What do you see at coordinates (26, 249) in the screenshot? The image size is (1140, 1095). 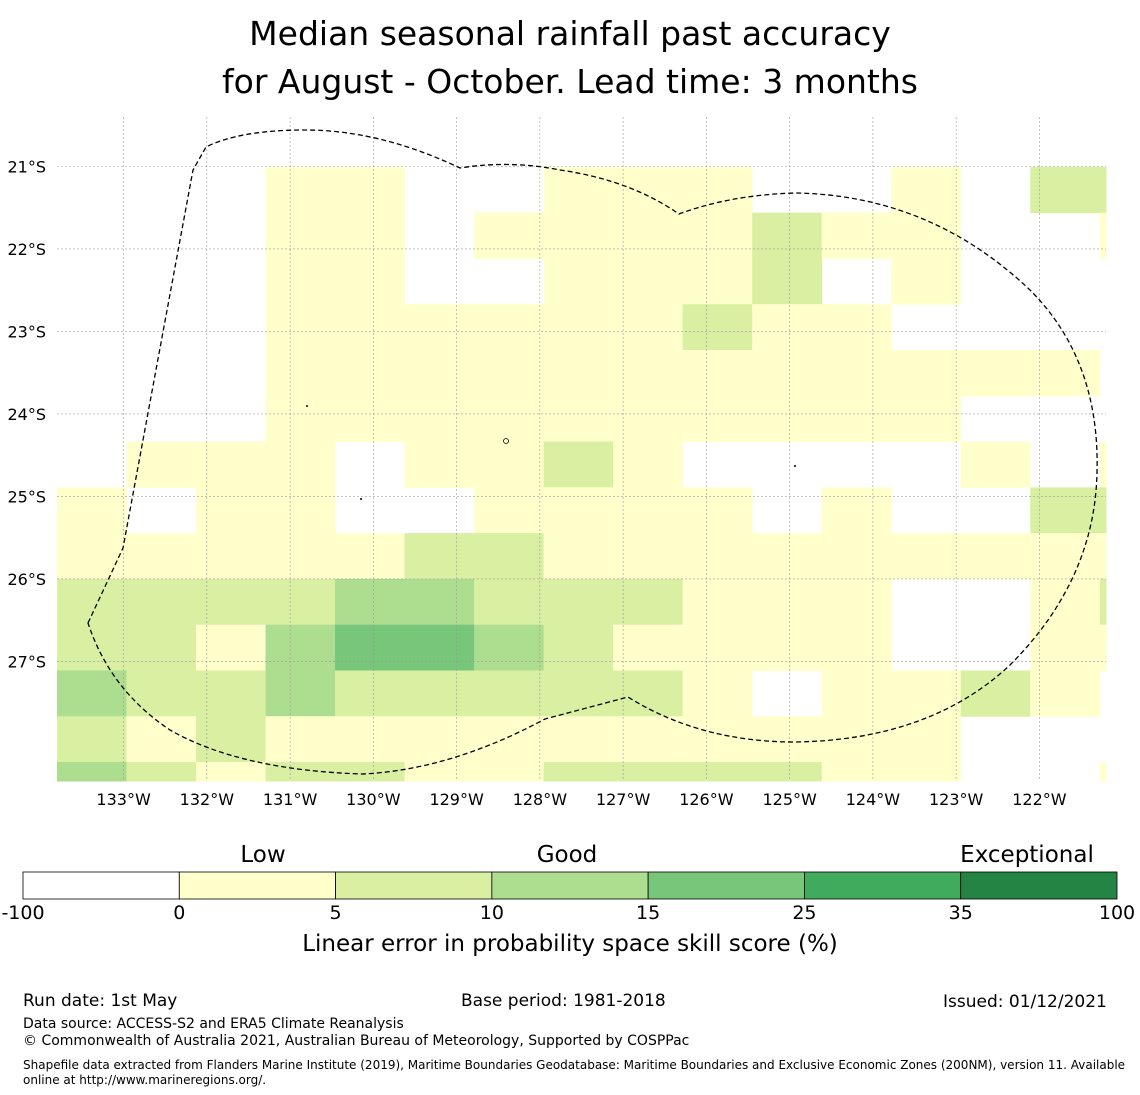 I see `latitude-label: 22°S` at bounding box center [26, 249].